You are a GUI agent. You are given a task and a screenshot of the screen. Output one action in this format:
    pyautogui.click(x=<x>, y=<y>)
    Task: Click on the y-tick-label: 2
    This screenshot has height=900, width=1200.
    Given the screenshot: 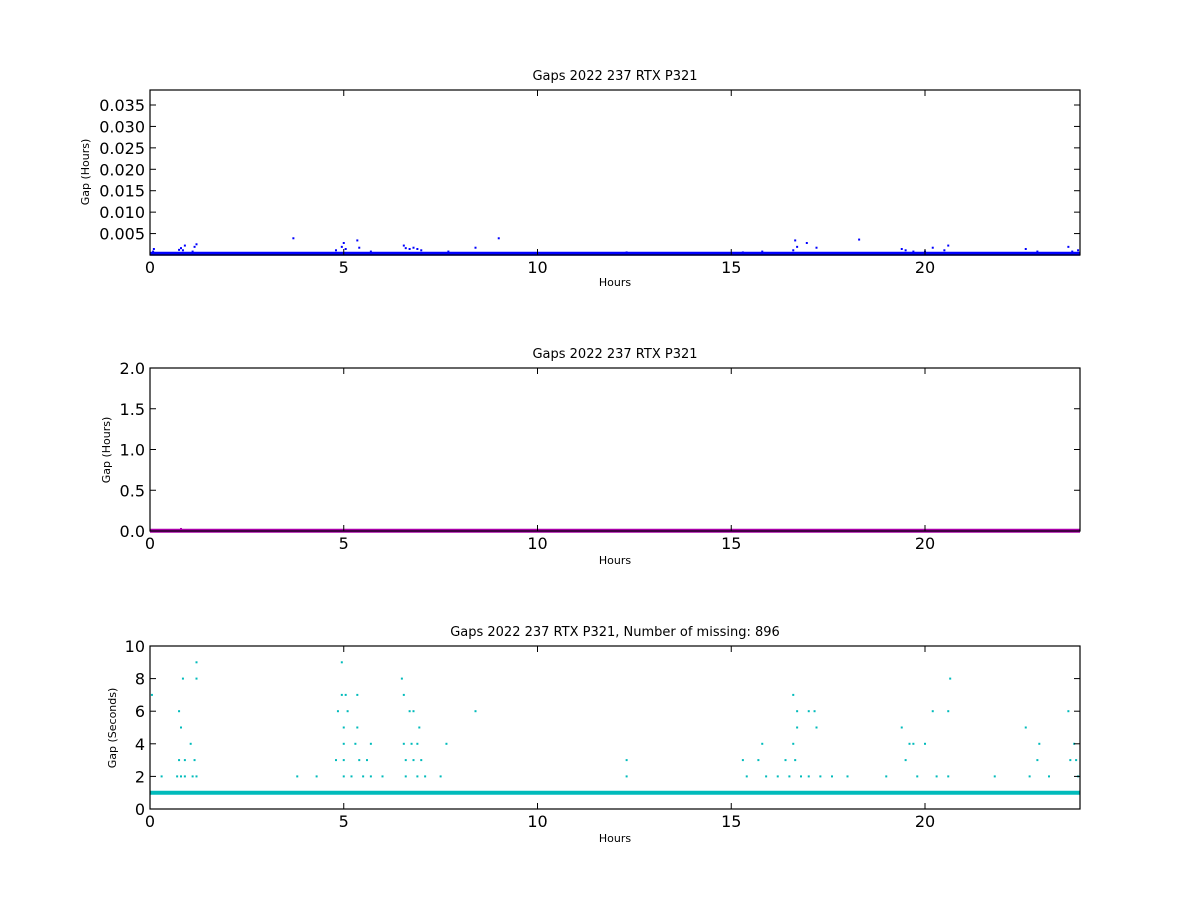 What is the action you would take?
    pyautogui.click(x=140, y=776)
    